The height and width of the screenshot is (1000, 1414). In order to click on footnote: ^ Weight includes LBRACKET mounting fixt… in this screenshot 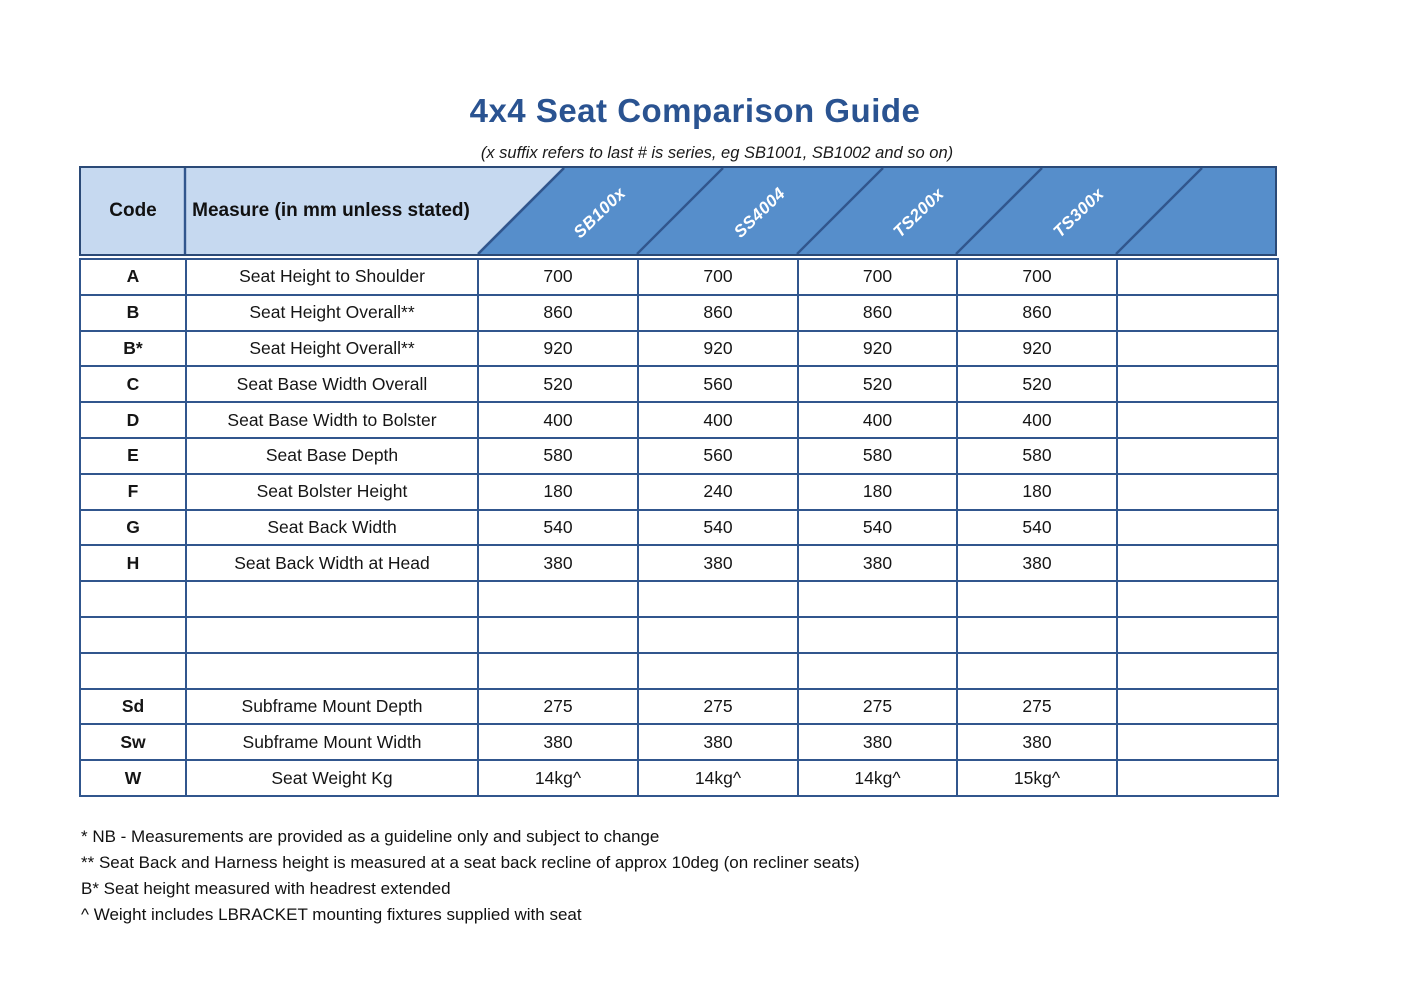, I will do `click(331, 914)`.